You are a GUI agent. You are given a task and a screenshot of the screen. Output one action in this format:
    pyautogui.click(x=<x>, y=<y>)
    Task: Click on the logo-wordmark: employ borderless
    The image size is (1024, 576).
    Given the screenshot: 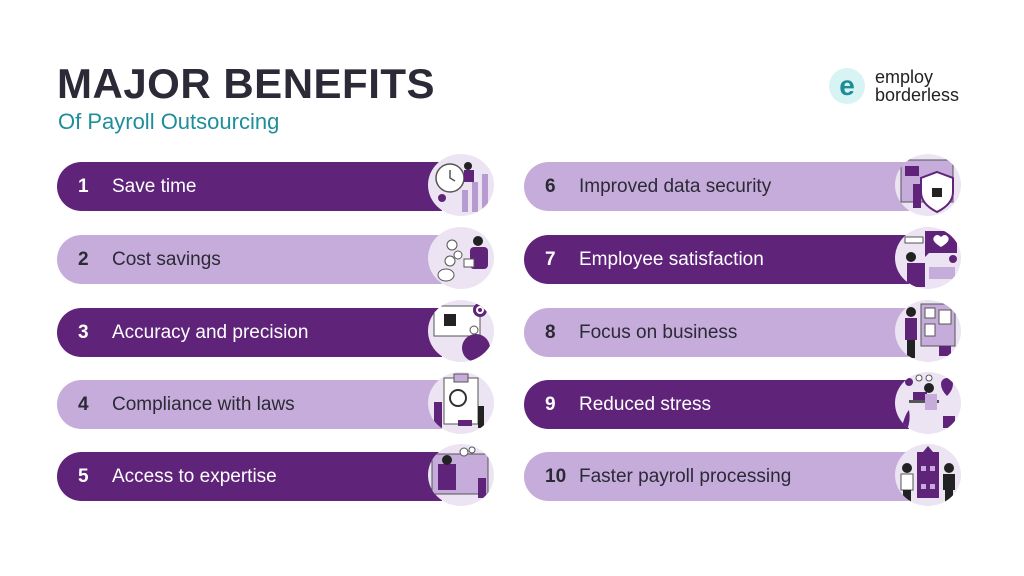 What is the action you would take?
    pyautogui.click(x=917, y=86)
    